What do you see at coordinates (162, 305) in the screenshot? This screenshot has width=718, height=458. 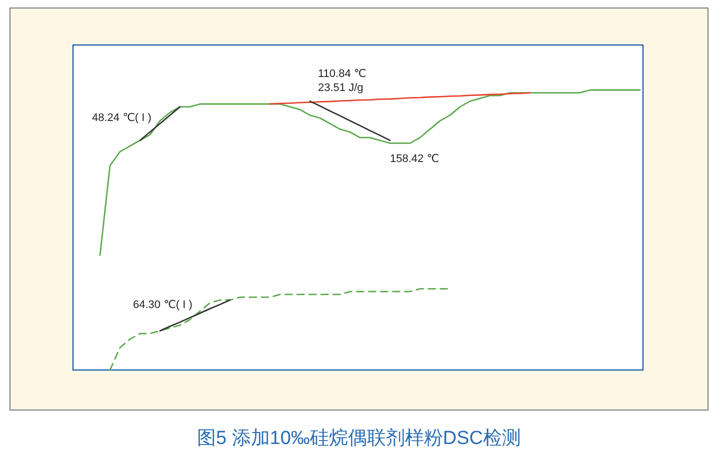 I see `annotation: 64.30 ℃( I )` at bounding box center [162, 305].